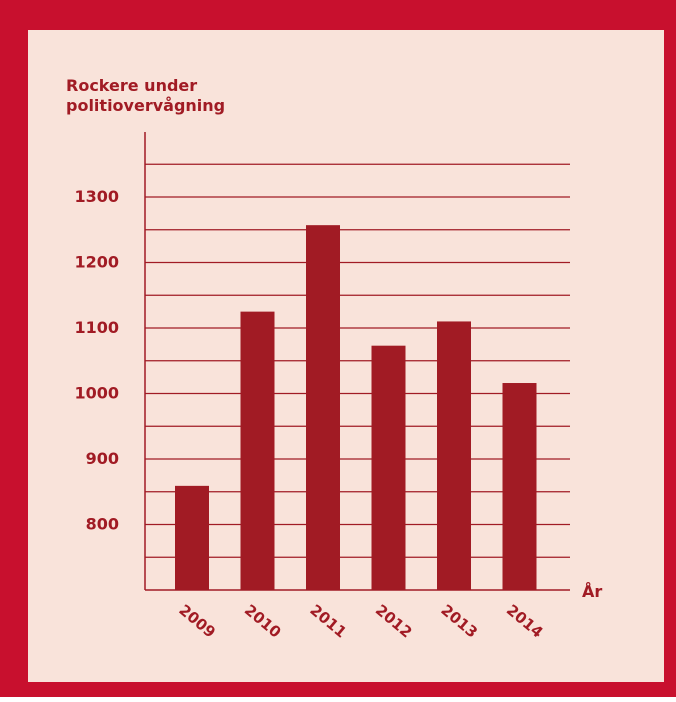  Describe the element at coordinates (592, 591) in the screenshot. I see `x-axis-label: År` at that location.